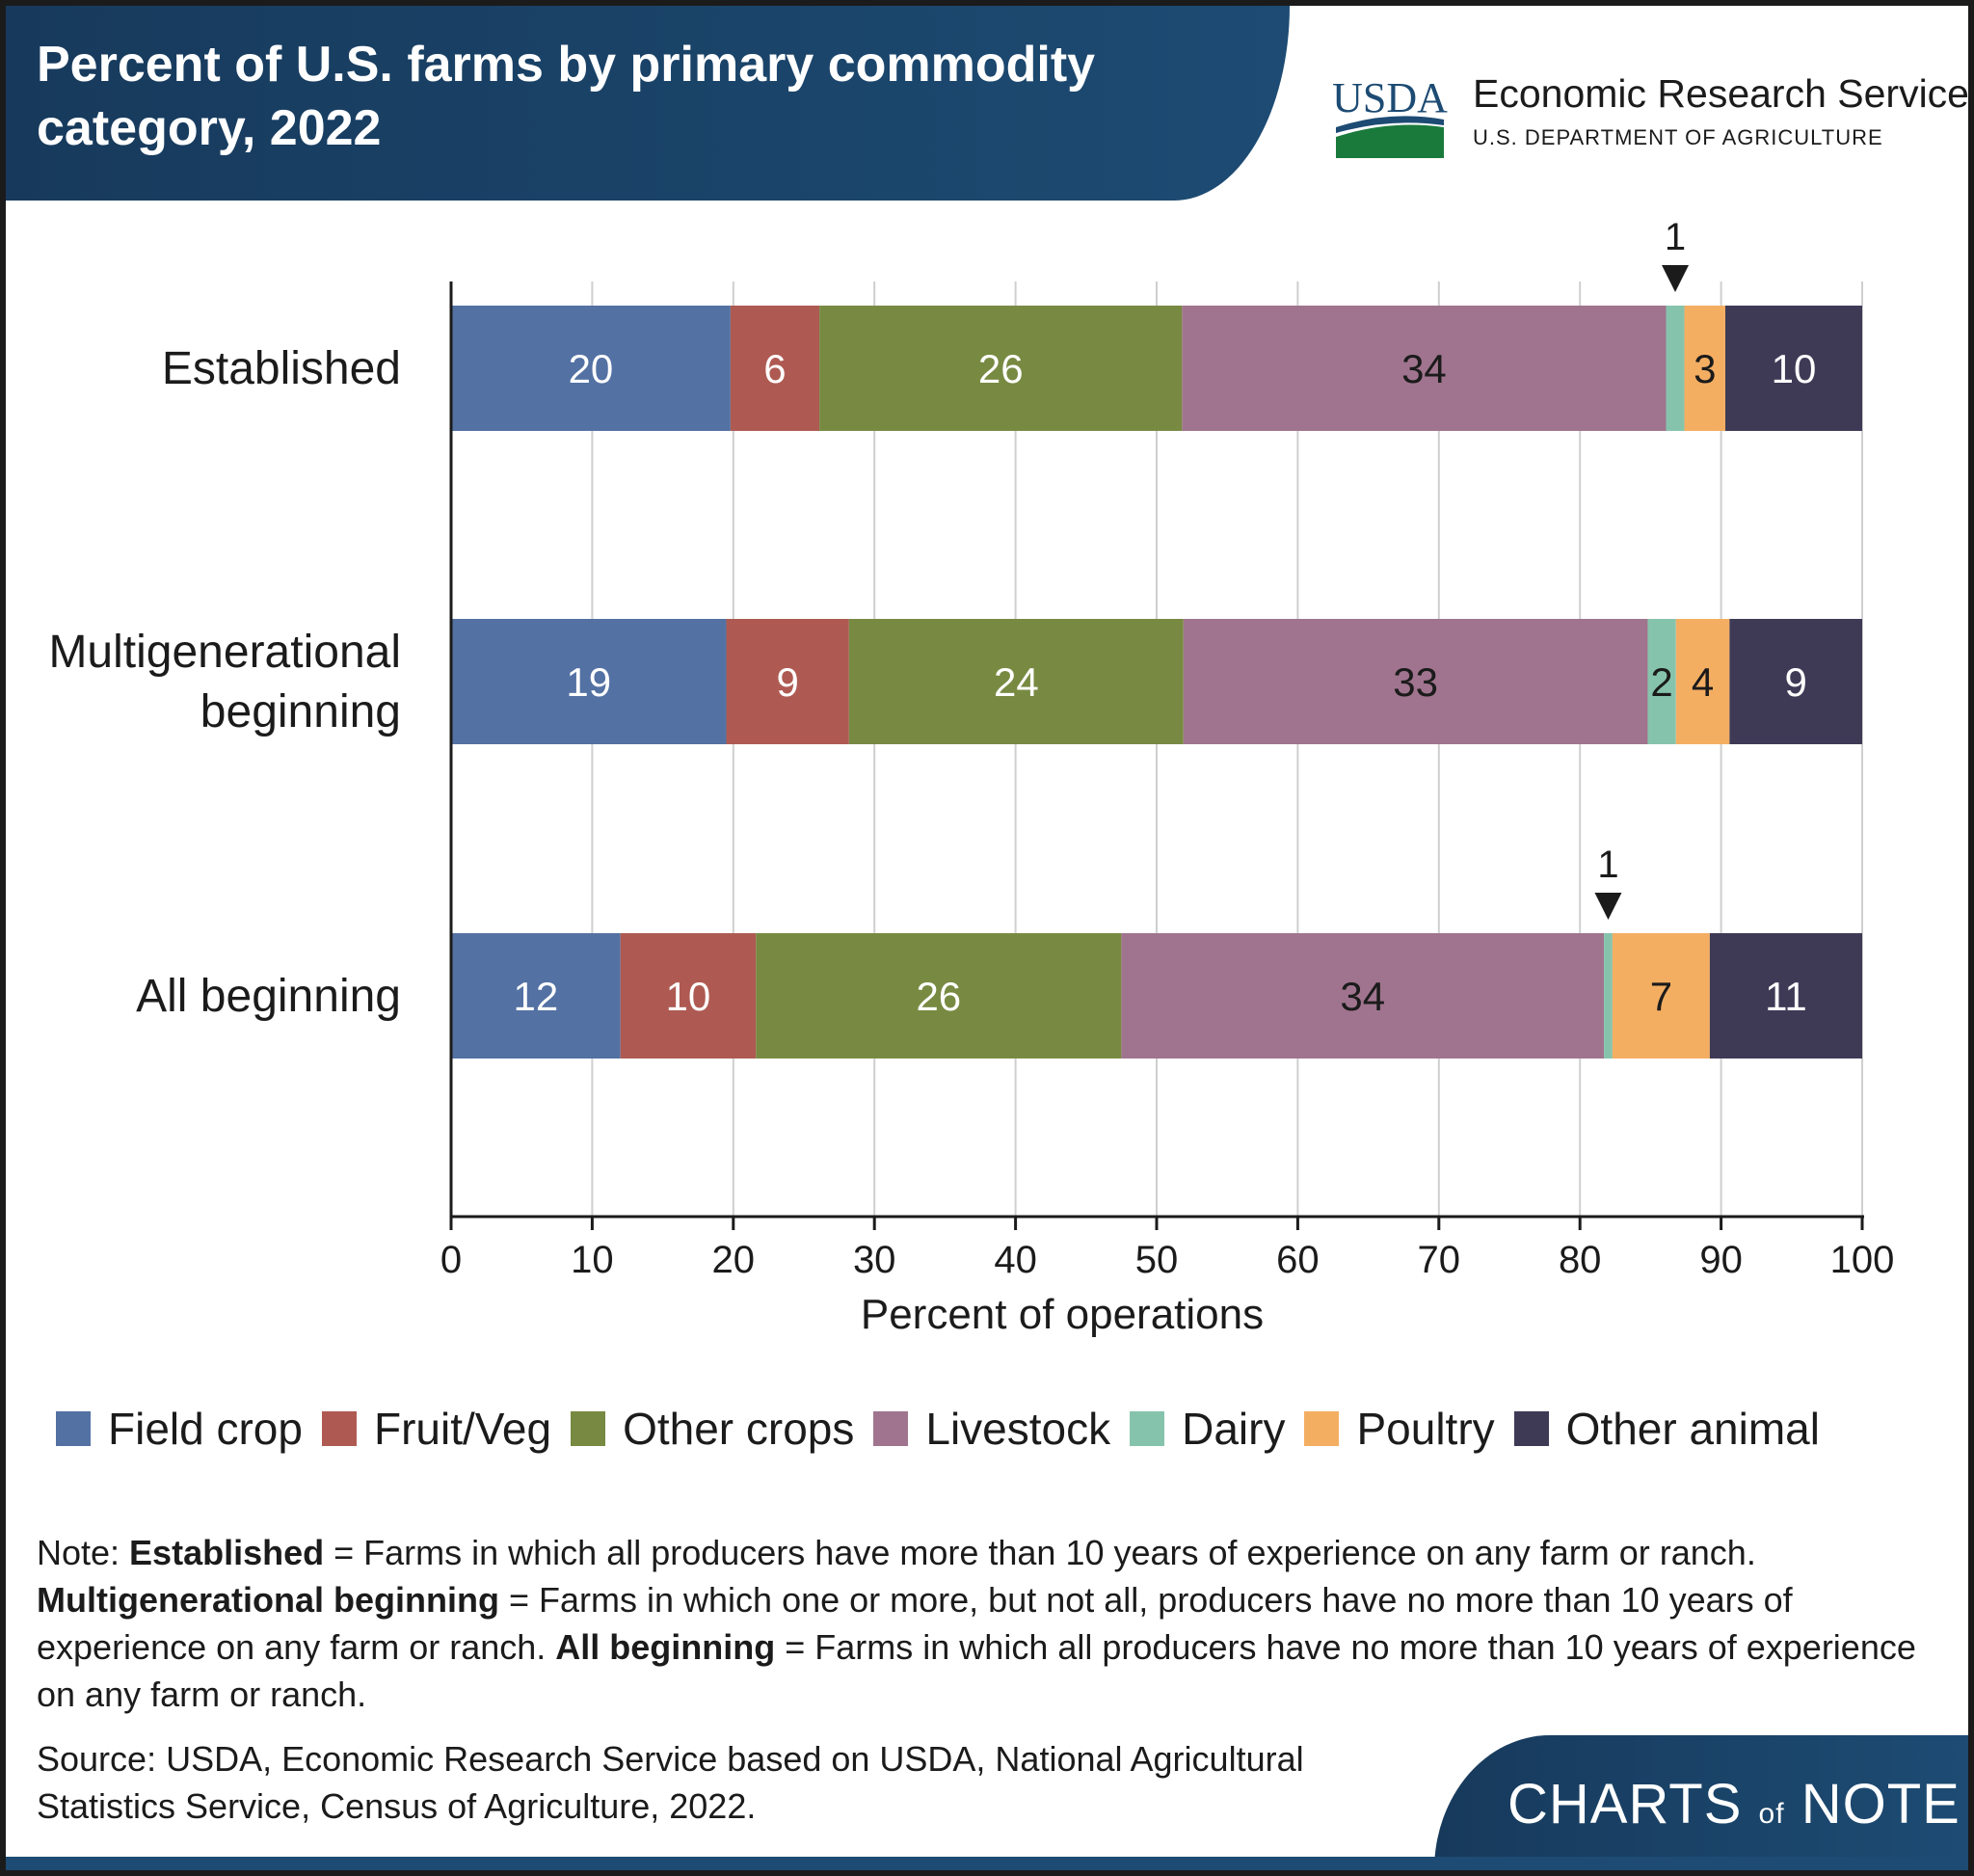 Image resolution: width=1974 pixels, height=1876 pixels. I want to click on bottom-strip, so click(987, 1863).